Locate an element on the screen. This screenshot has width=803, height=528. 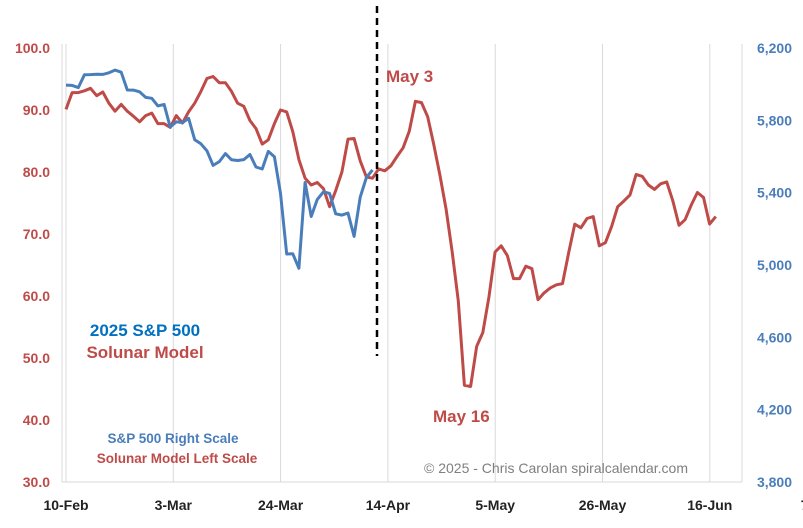
left-tick-label: 80.0 is located at coordinates (36, 172).